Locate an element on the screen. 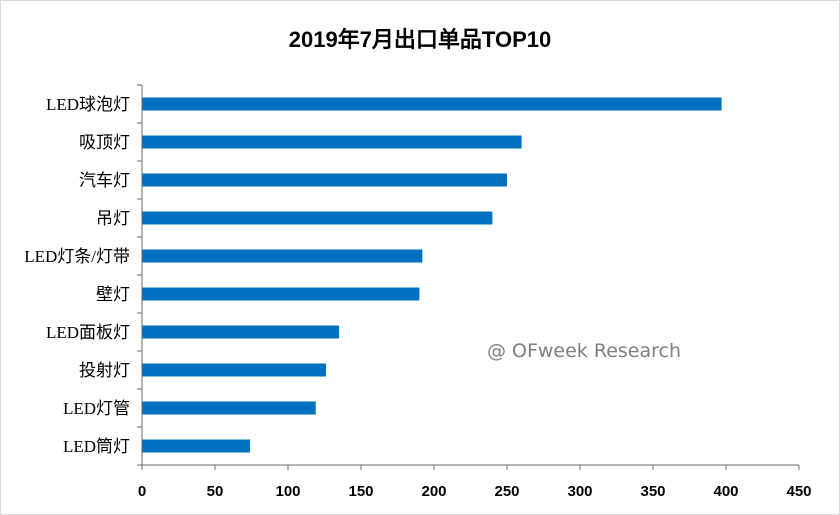 This screenshot has height=515, width=840. x-tick-label: 300 is located at coordinates (579, 491).